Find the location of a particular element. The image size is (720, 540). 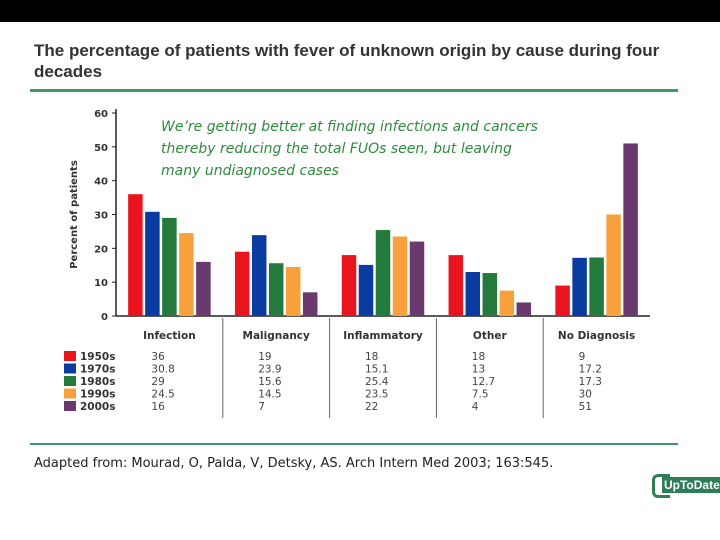

data-label: 4 is located at coordinates (475, 407).